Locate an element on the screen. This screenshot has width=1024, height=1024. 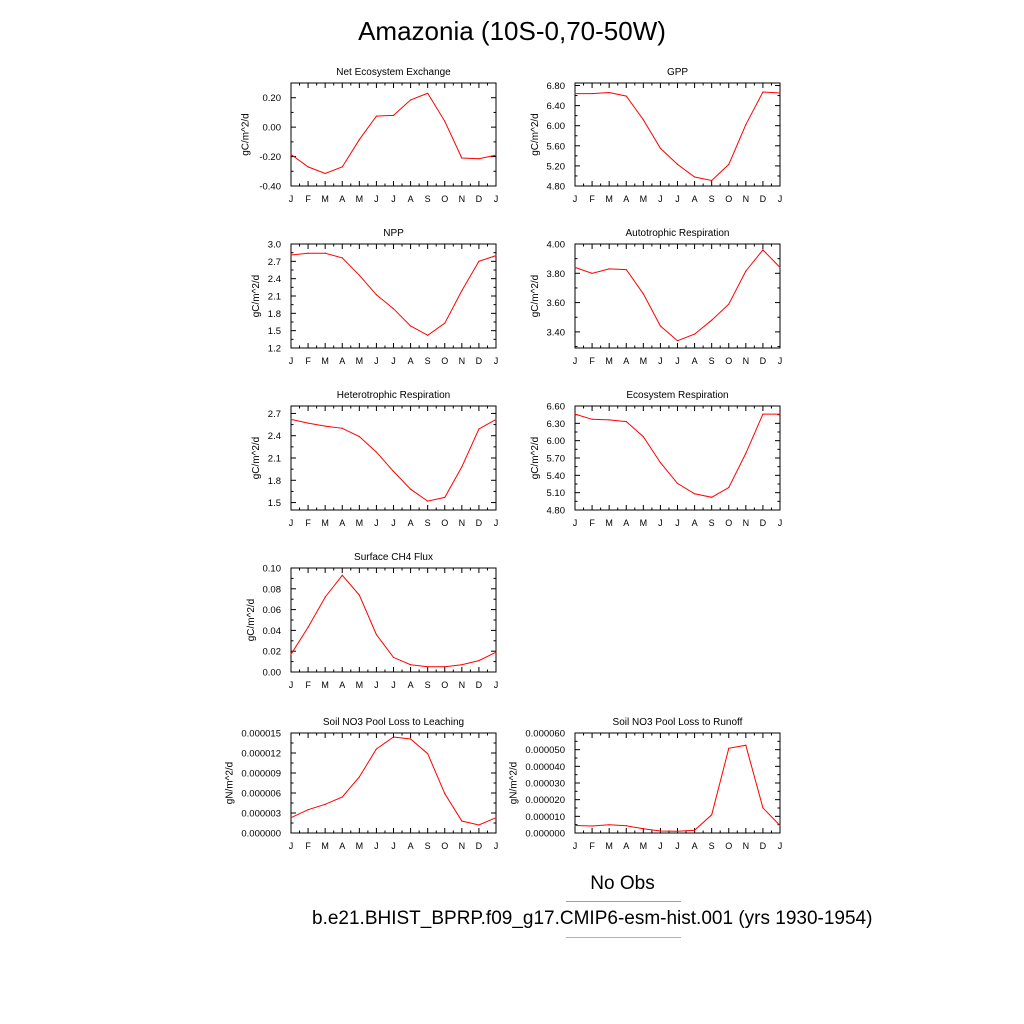
y-tick-label: 6.80 is located at coordinates (556, 86).